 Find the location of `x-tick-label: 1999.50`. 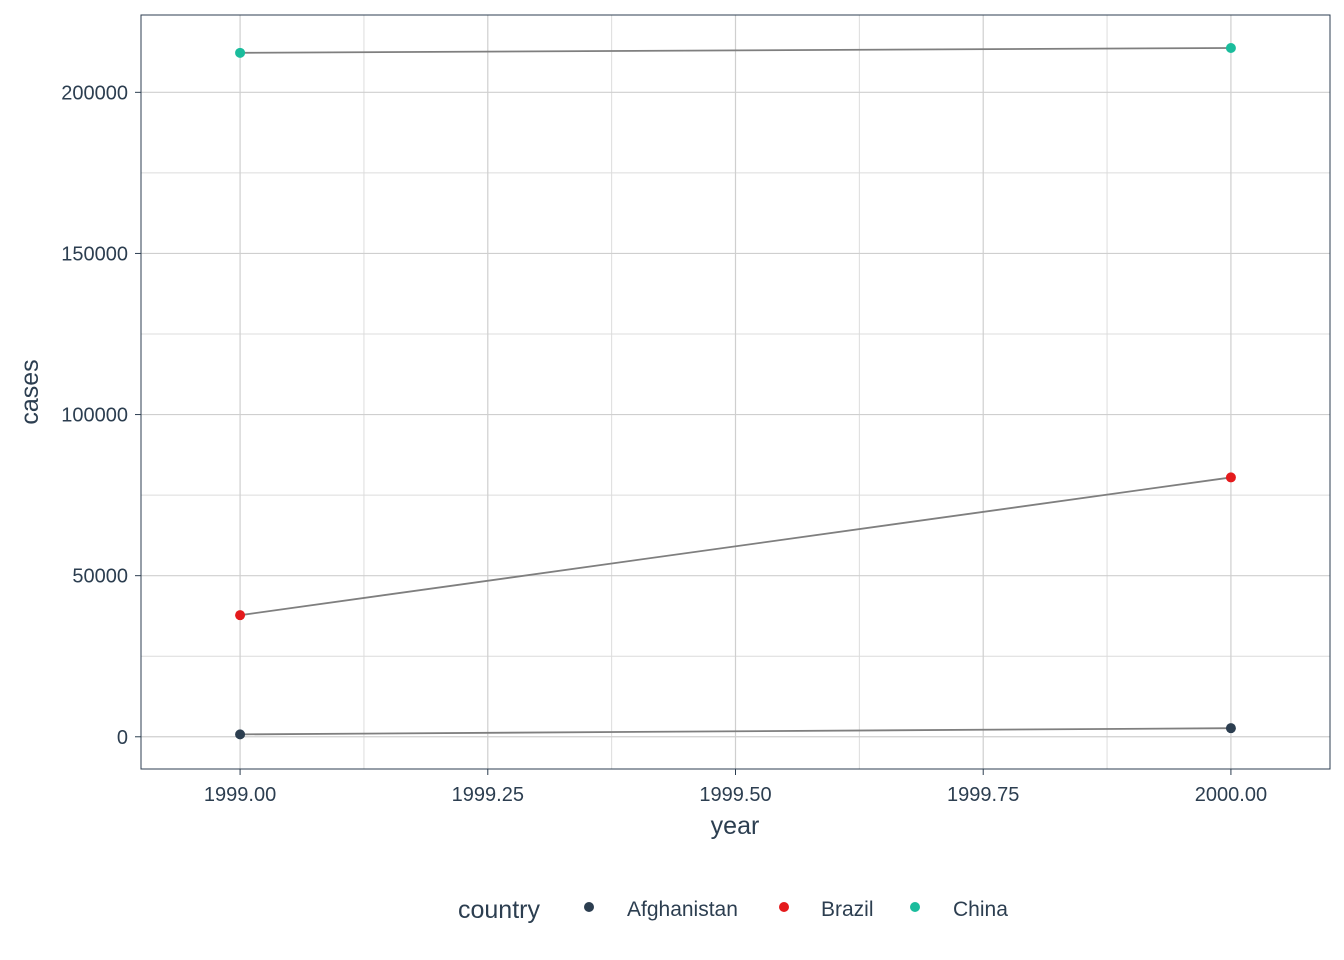

x-tick-label: 1999.50 is located at coordinates (735, 795).